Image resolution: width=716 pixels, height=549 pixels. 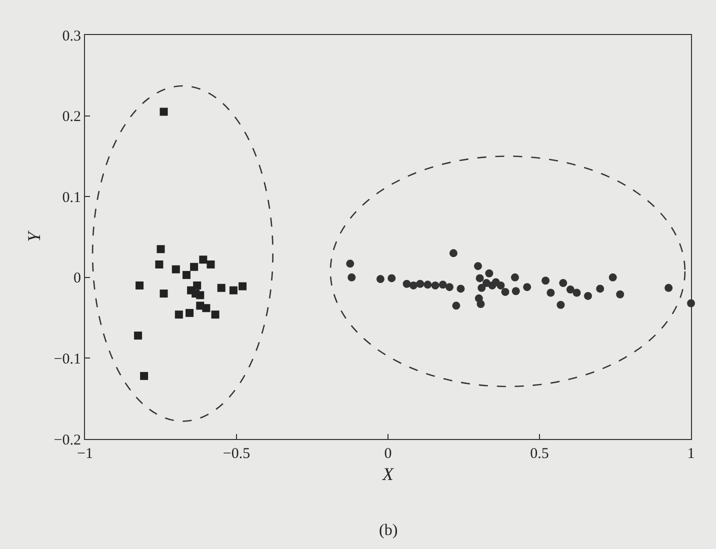 What do you see at coordinates (77, 278) in the screenshot?
I see `y-tick-label: 0` at bounding box center [77, 278].